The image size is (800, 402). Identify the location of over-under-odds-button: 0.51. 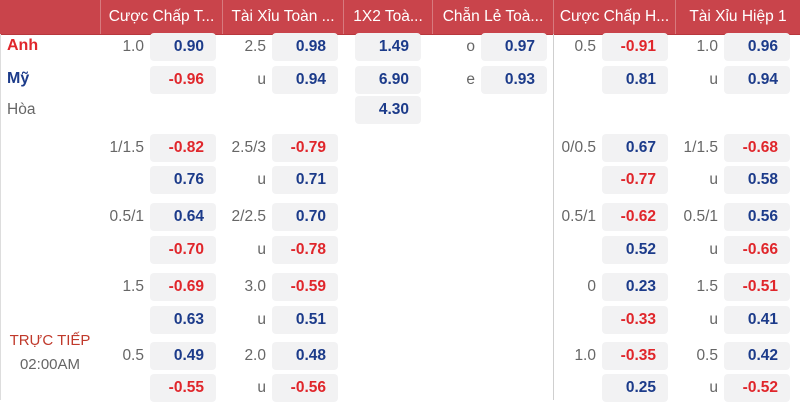
(305, 320).